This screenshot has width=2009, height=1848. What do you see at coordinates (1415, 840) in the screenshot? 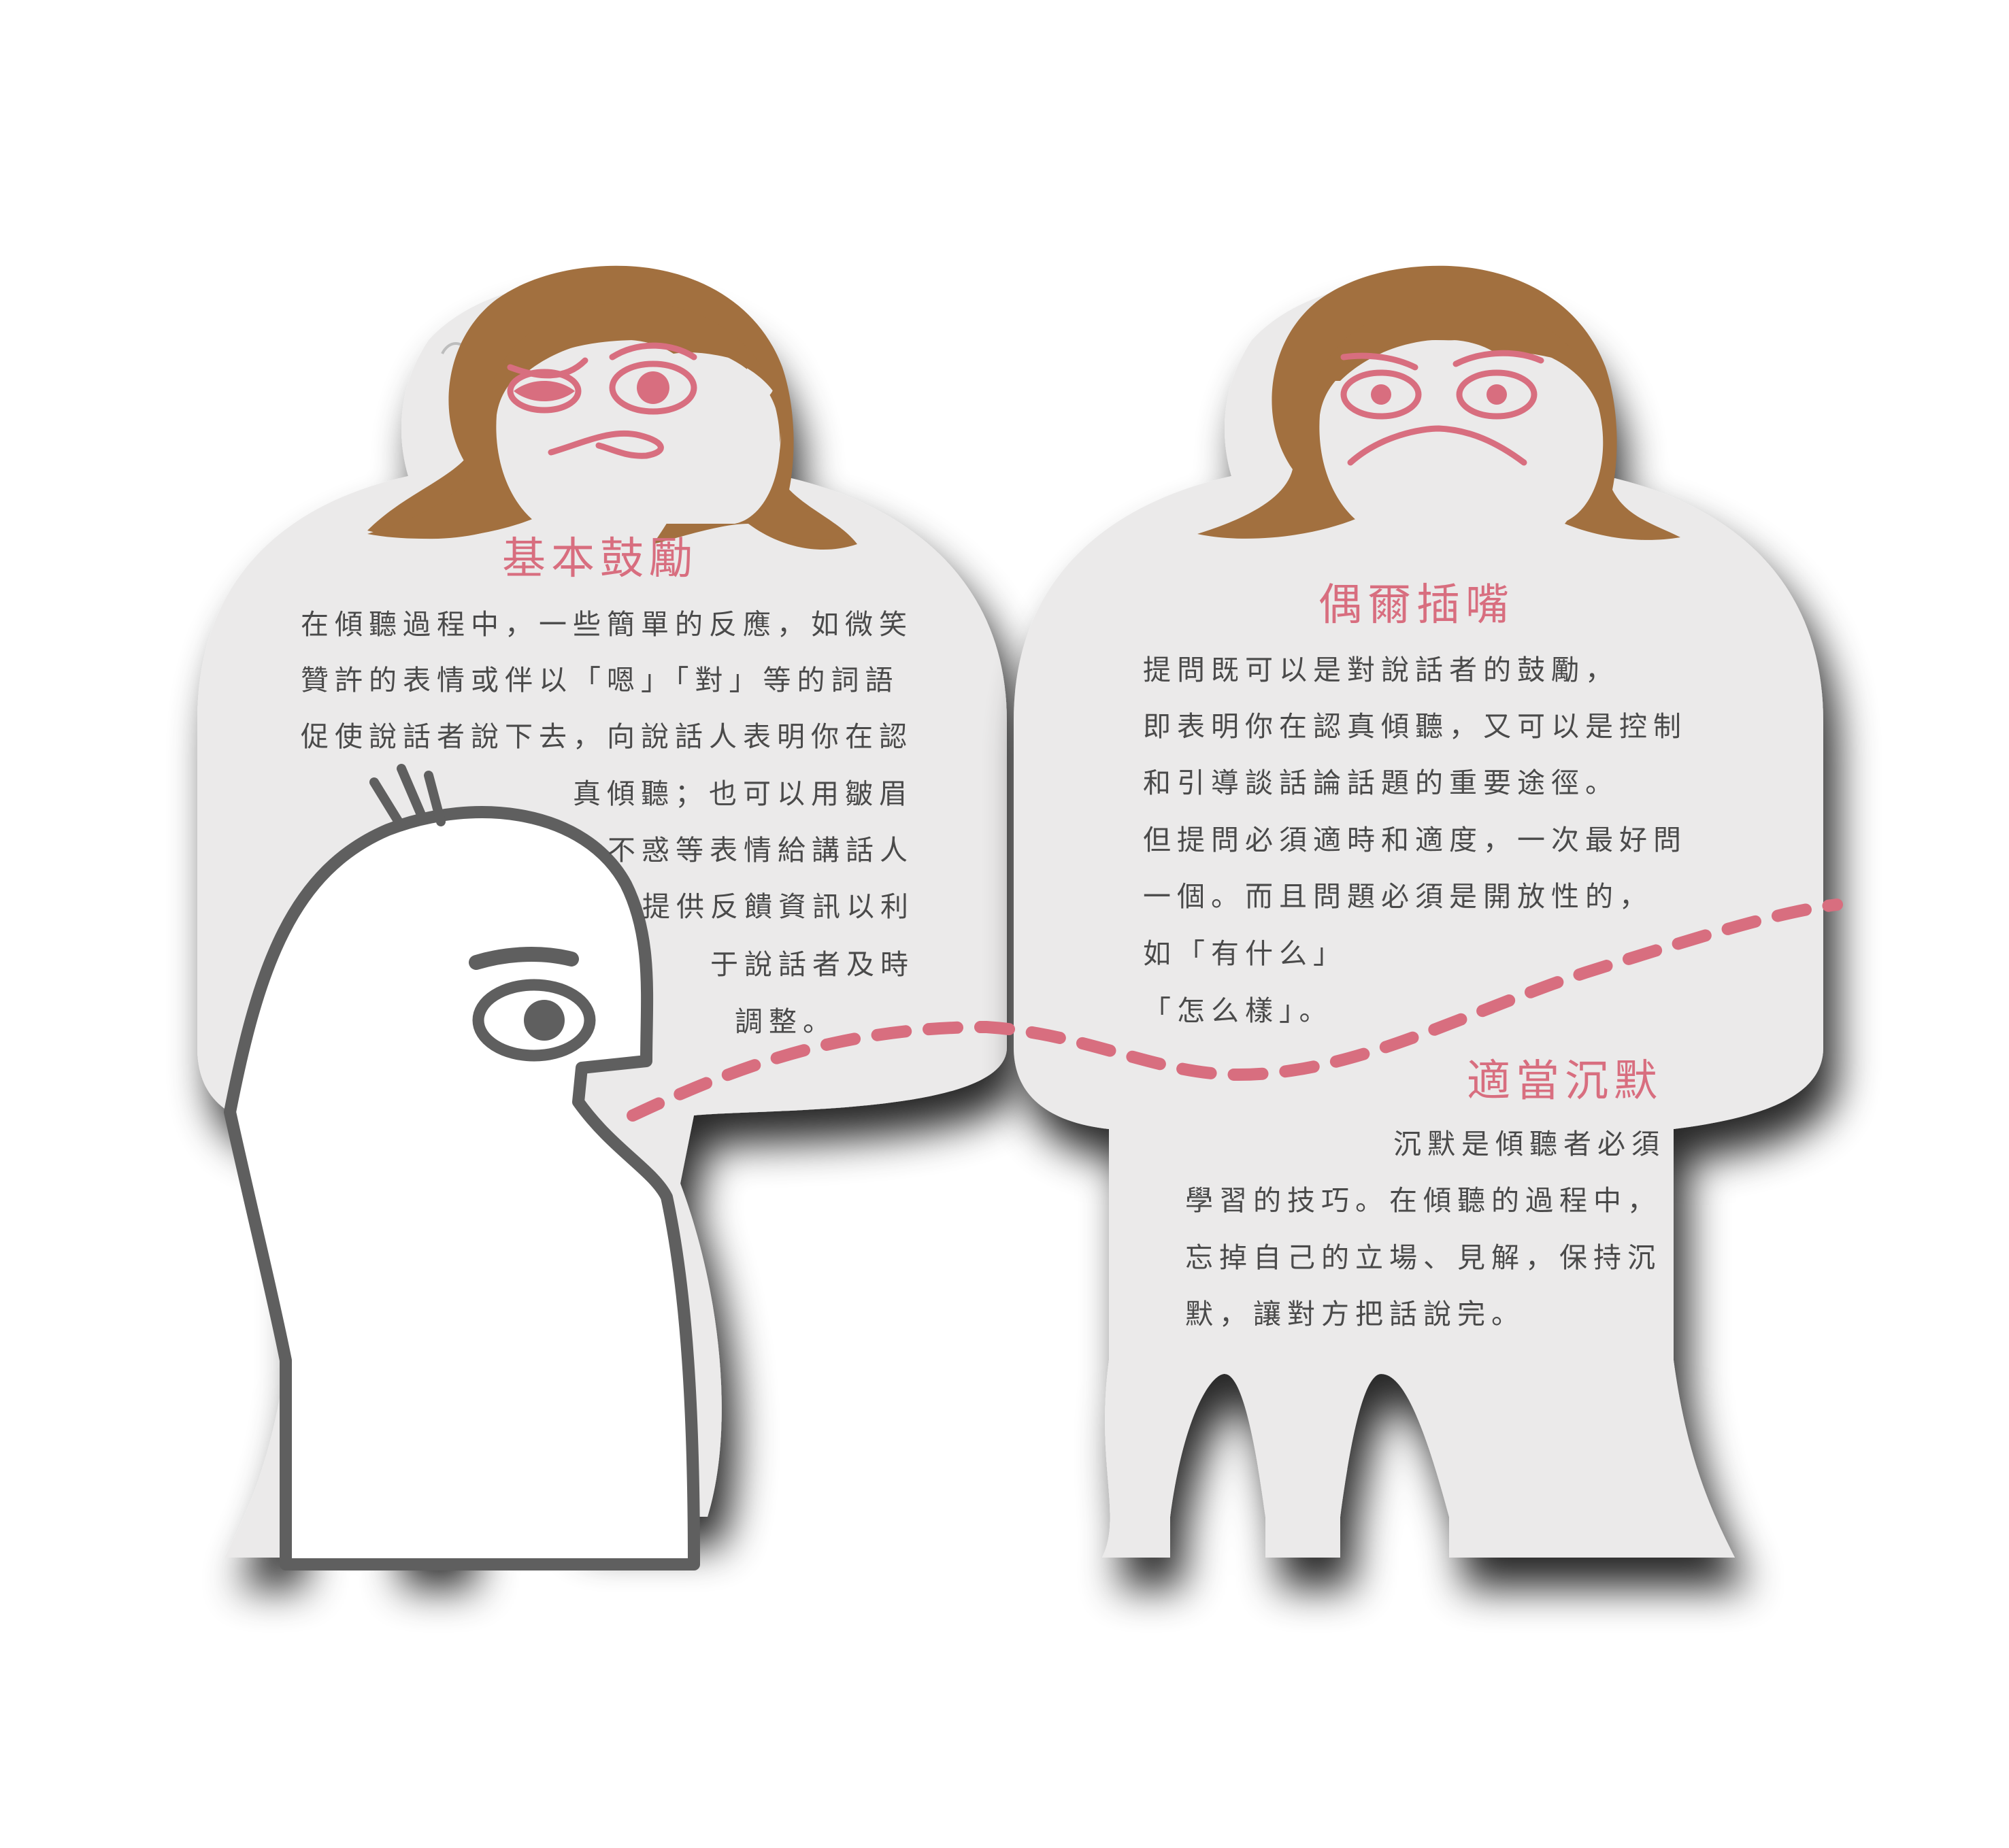
I see `right-panel-line-4: 但提問必須適時和適度，一次最好問` at bounding box center [1415, 840].